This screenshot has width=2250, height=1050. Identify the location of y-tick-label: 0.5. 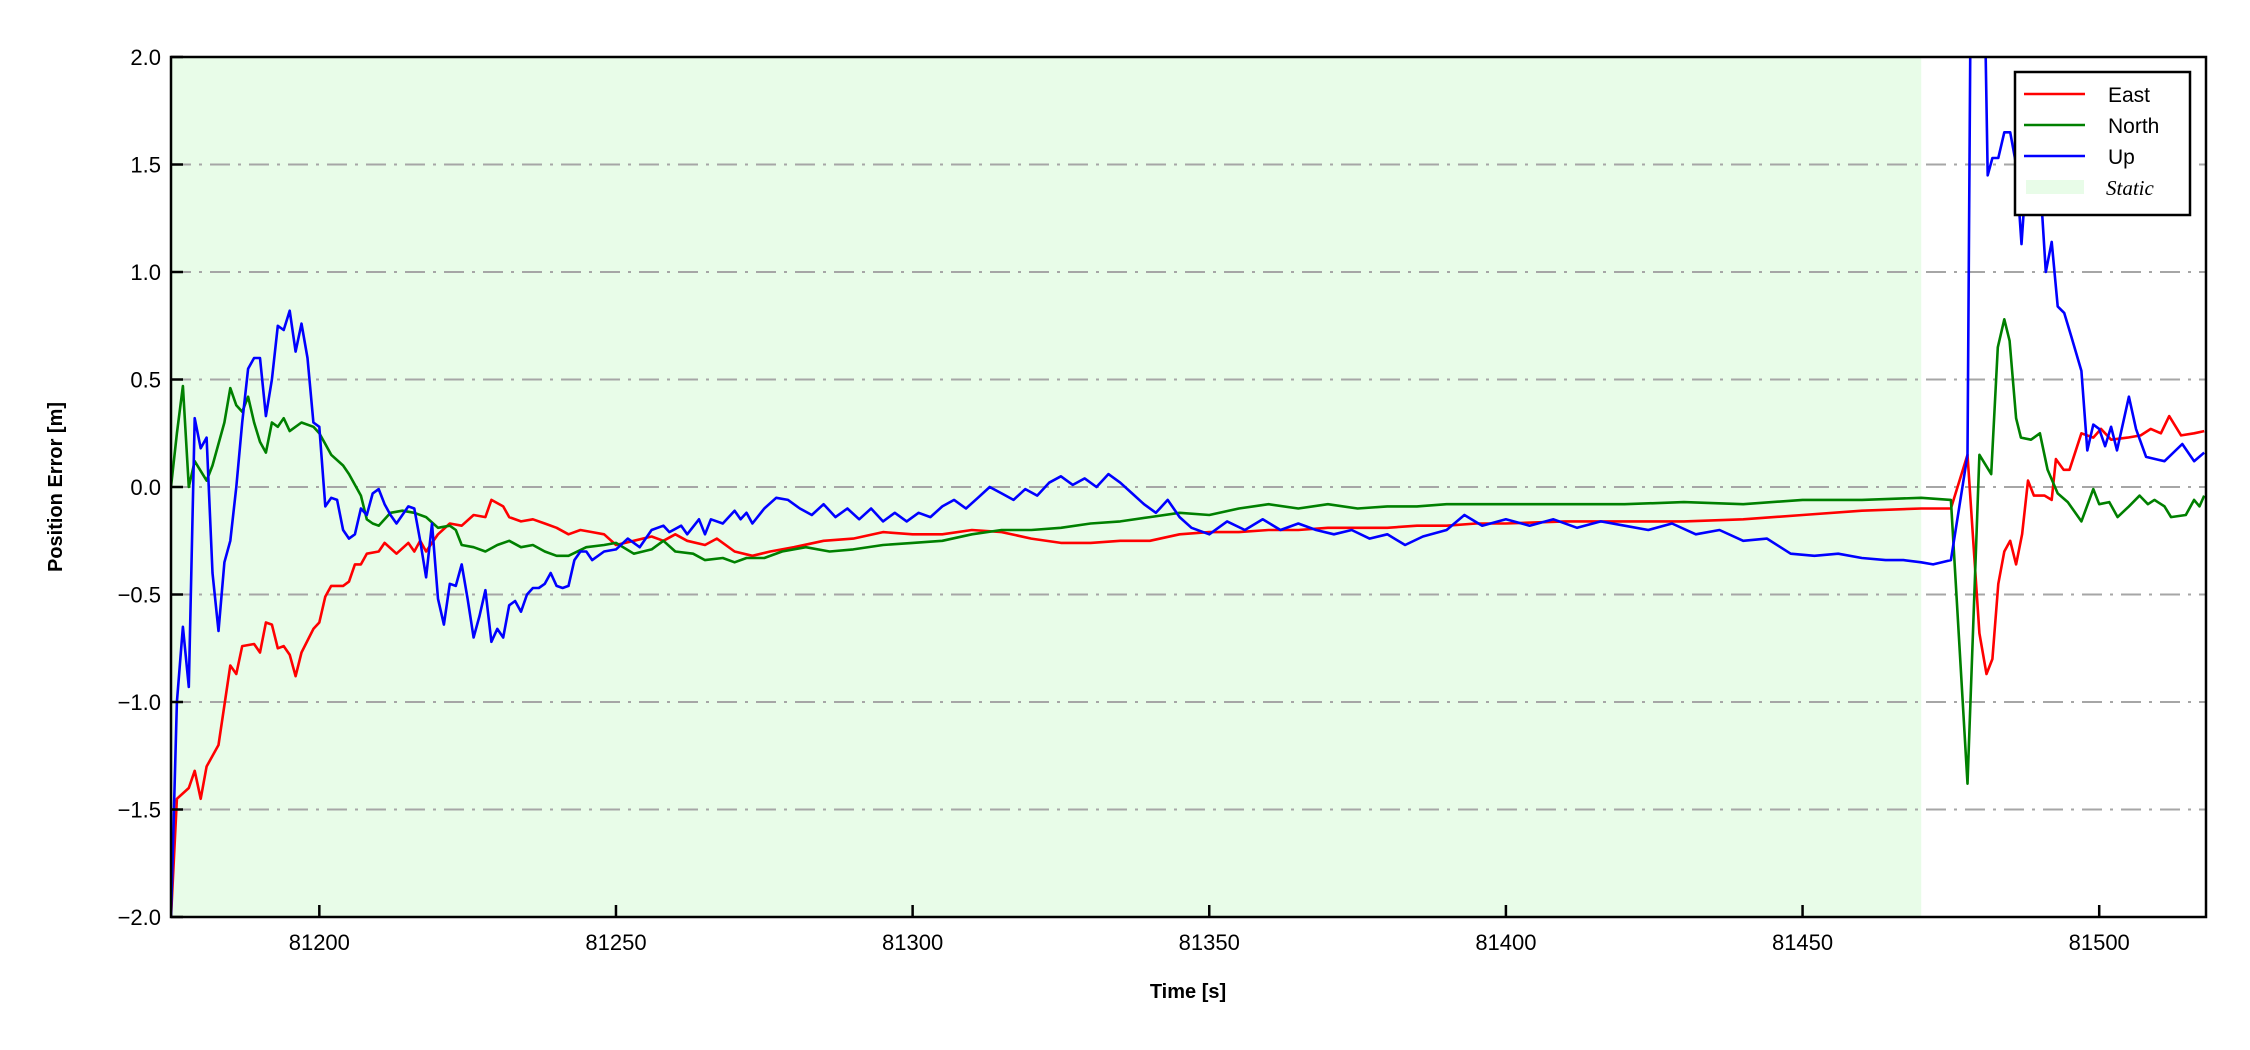
(145, 380).